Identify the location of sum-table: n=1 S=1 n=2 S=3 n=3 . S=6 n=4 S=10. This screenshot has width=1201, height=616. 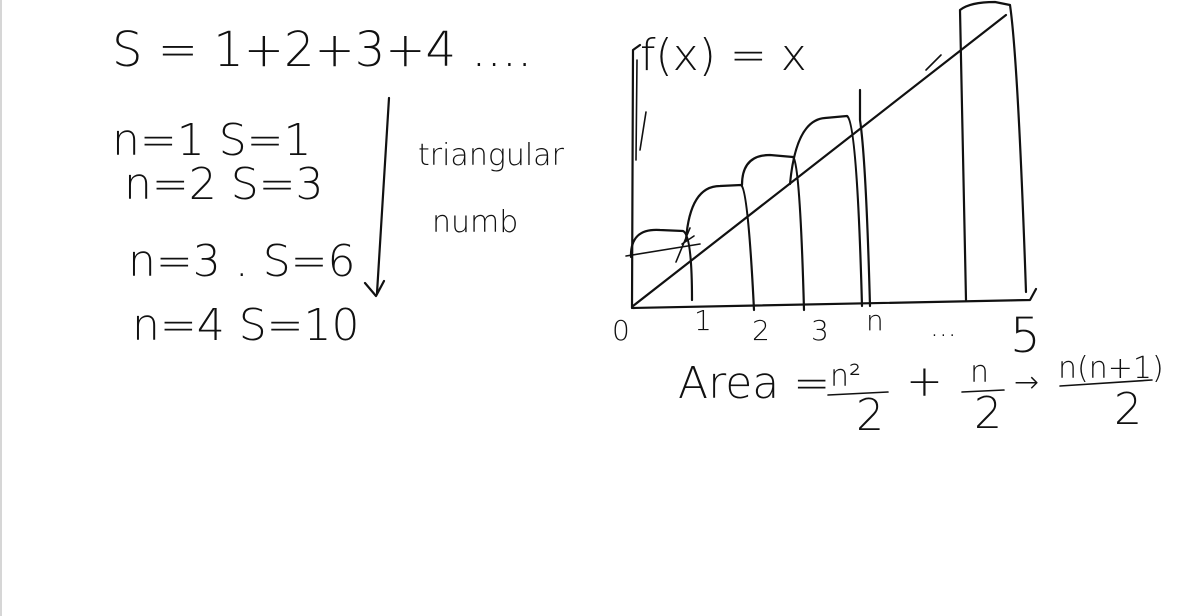
(236, 233).